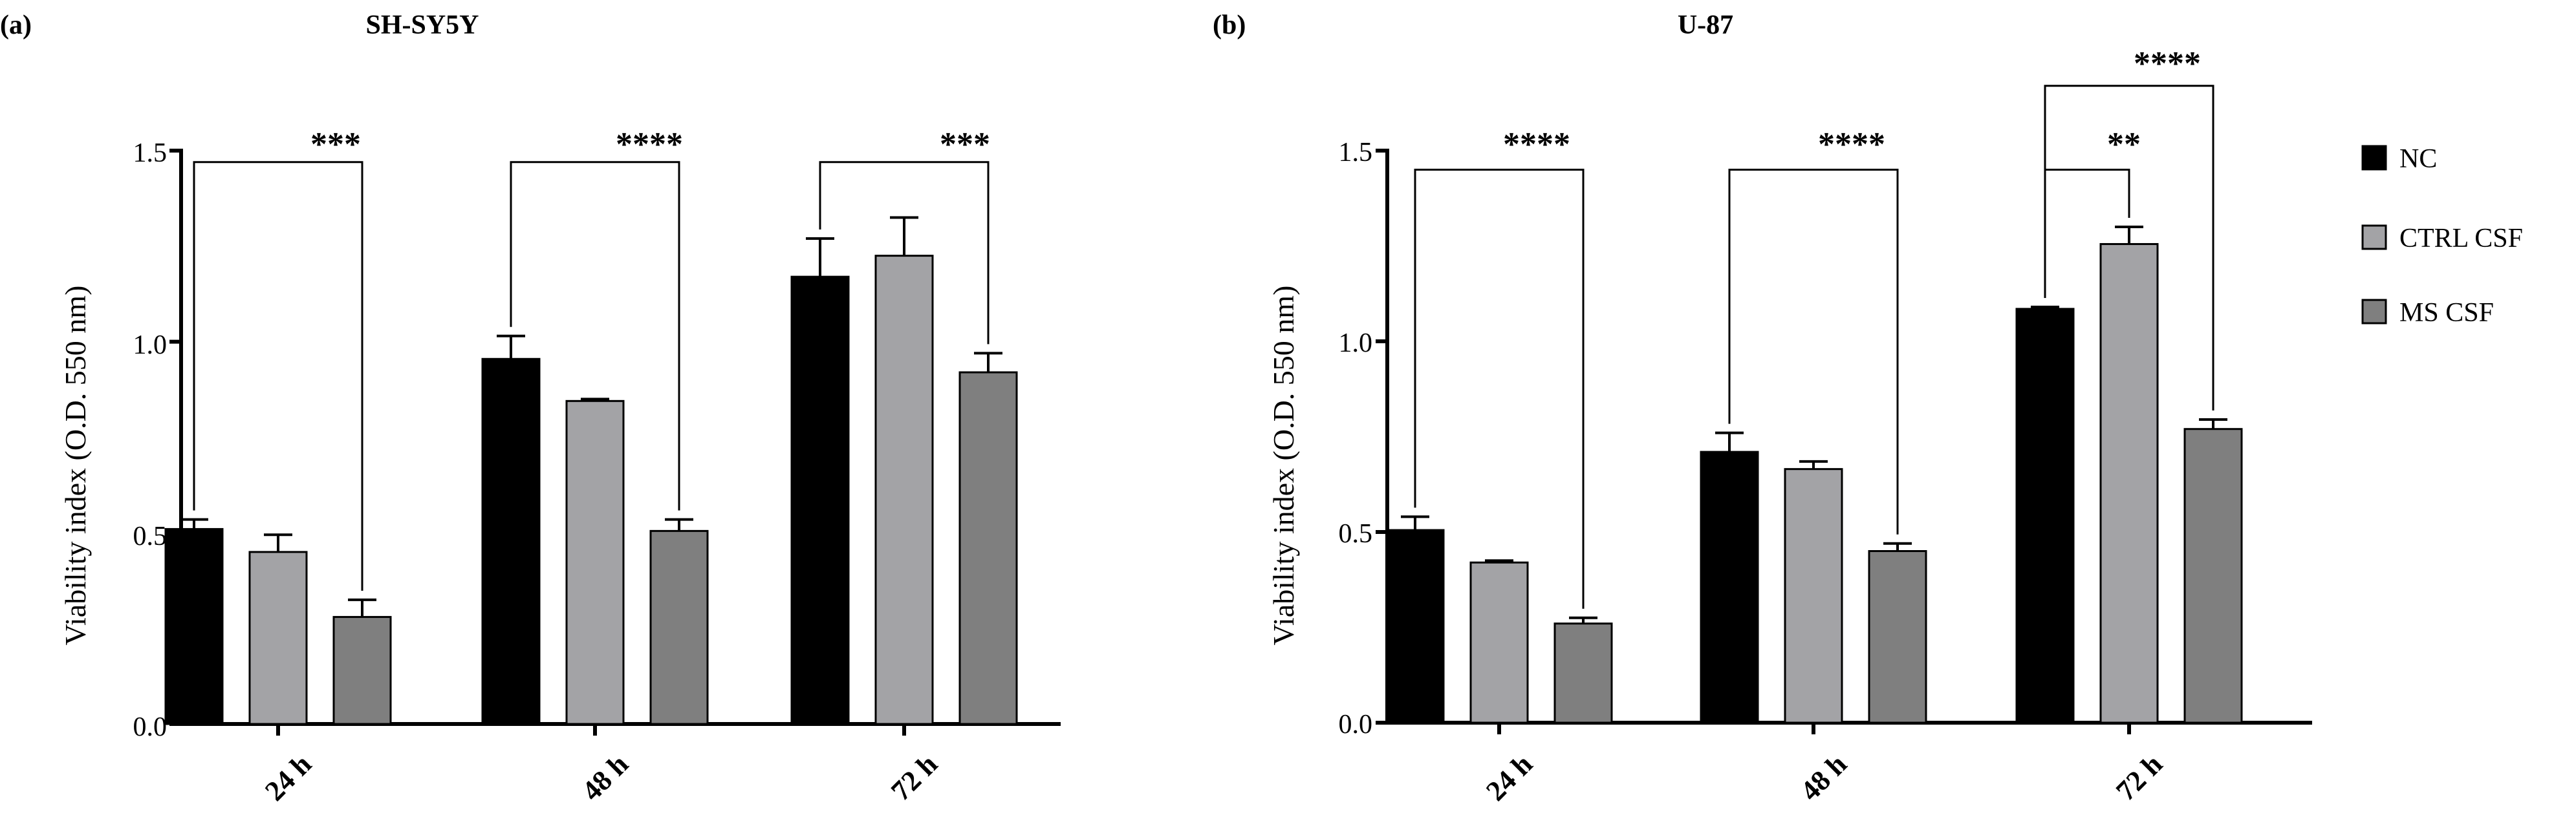  Describe the element at coordinates (2124, 144) in the screenshot. I see `significance-label-72h-ctrl: **` at that location.